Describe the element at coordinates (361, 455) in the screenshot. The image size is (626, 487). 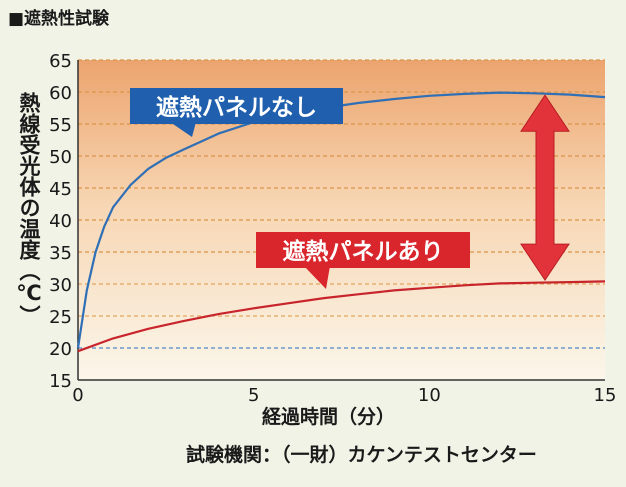
I see `source-credit: 試験機関：（一財）カケンテストセンター` at that location.